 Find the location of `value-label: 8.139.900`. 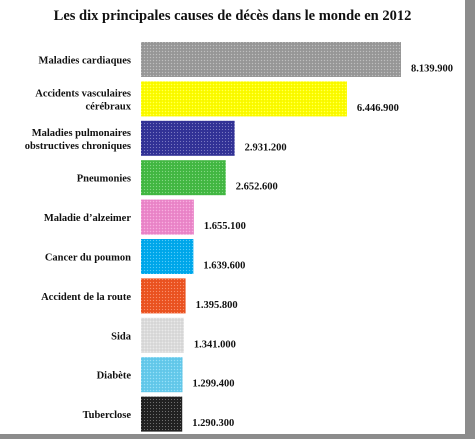

value-label: 8.139.900 is located at coordinates (432, 69).